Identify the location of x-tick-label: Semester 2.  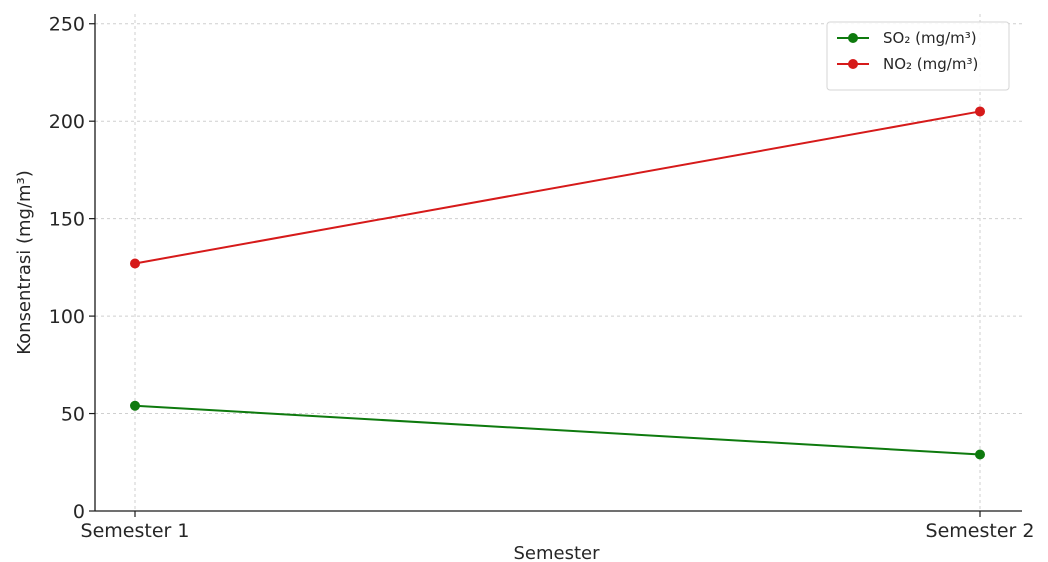
(980, 531).